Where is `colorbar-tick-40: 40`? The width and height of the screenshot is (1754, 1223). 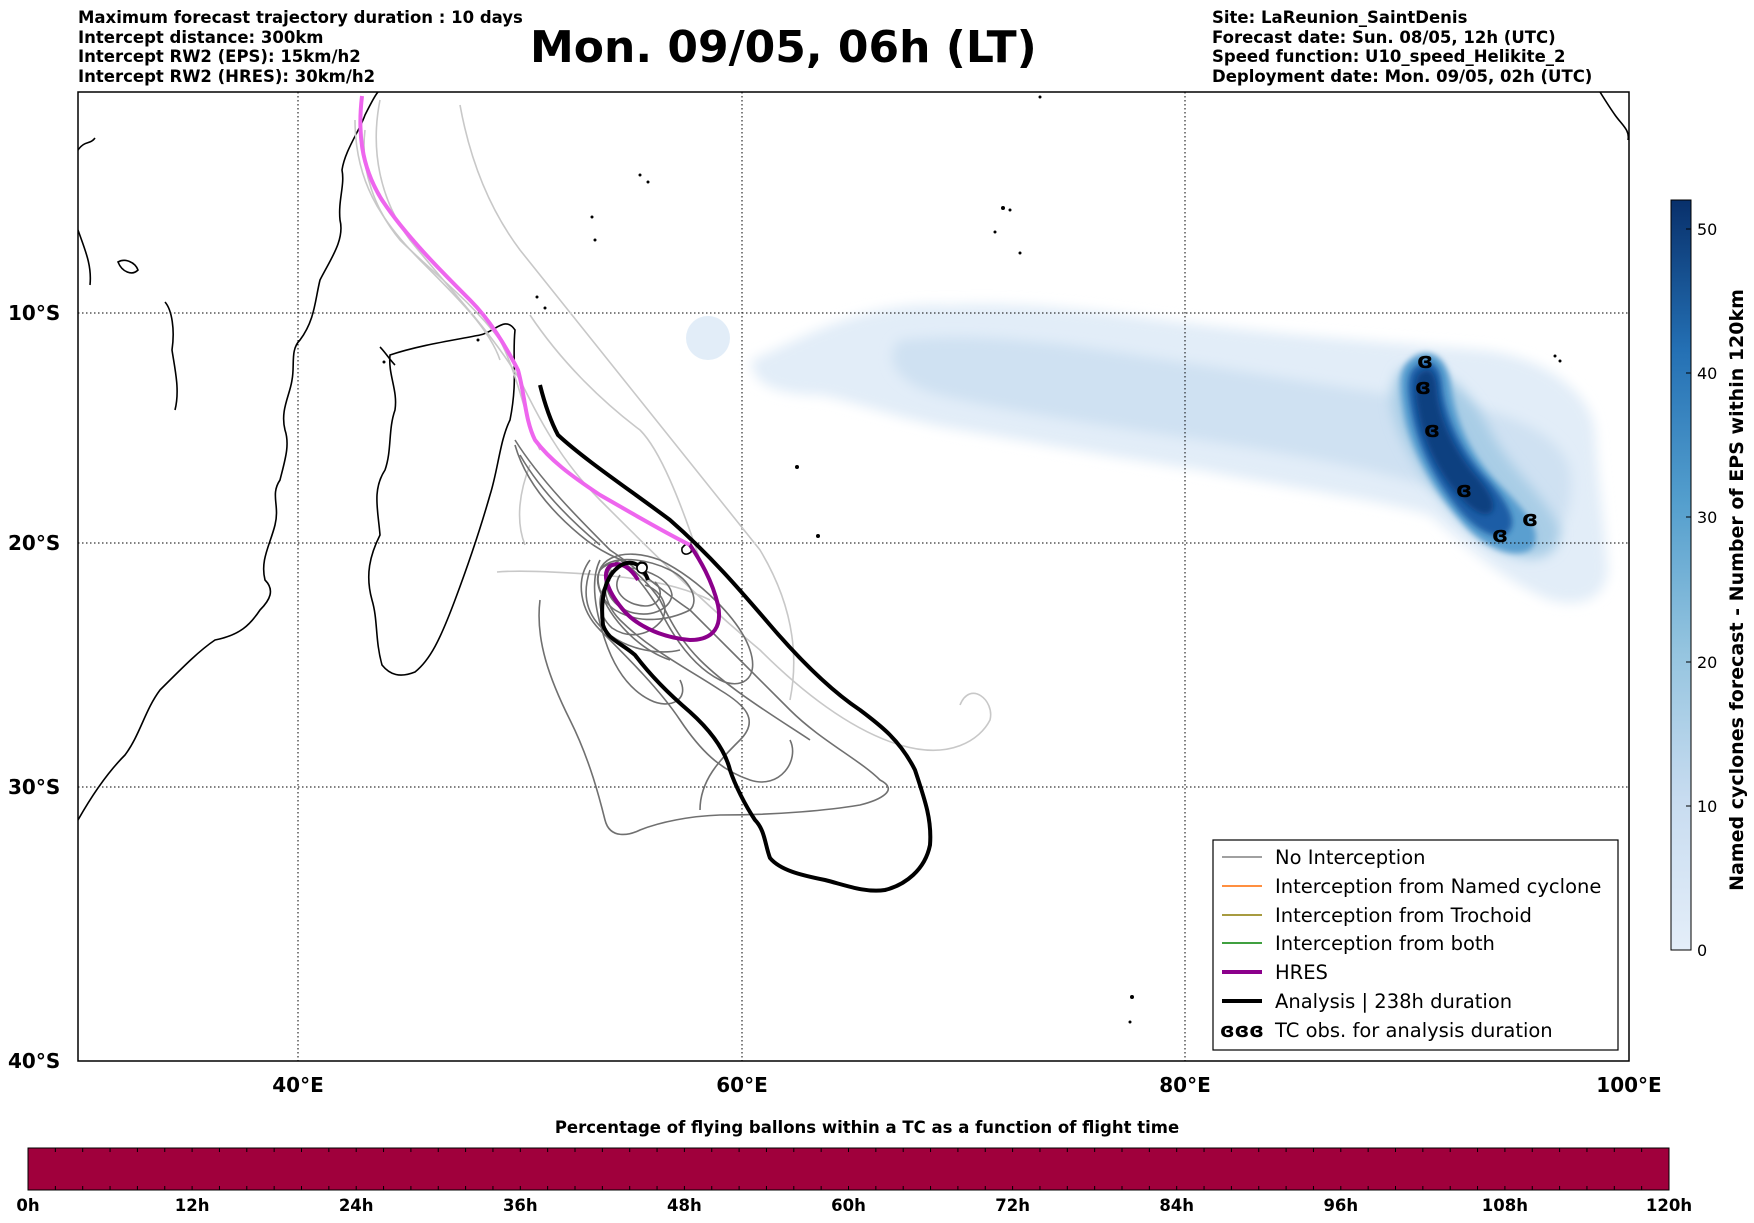
colorbar-tick-40: 40 is located at coordinates (1707, 373).